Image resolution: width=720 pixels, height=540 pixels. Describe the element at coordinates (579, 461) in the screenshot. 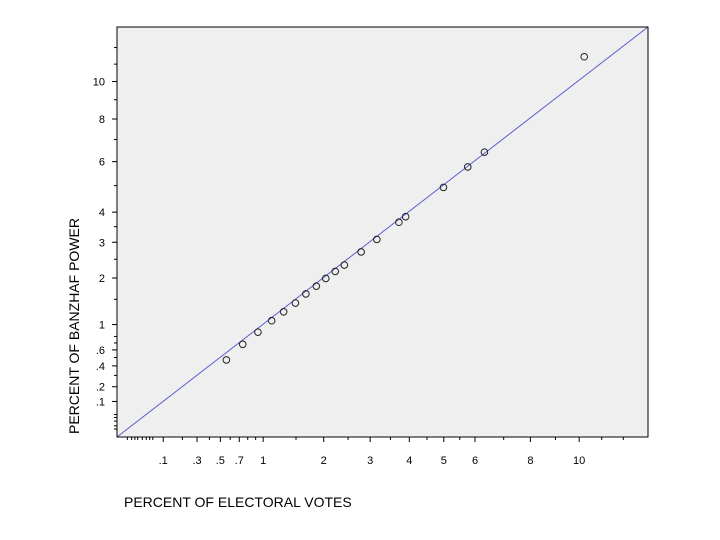

I see `x-tick-label: 10` at that location.